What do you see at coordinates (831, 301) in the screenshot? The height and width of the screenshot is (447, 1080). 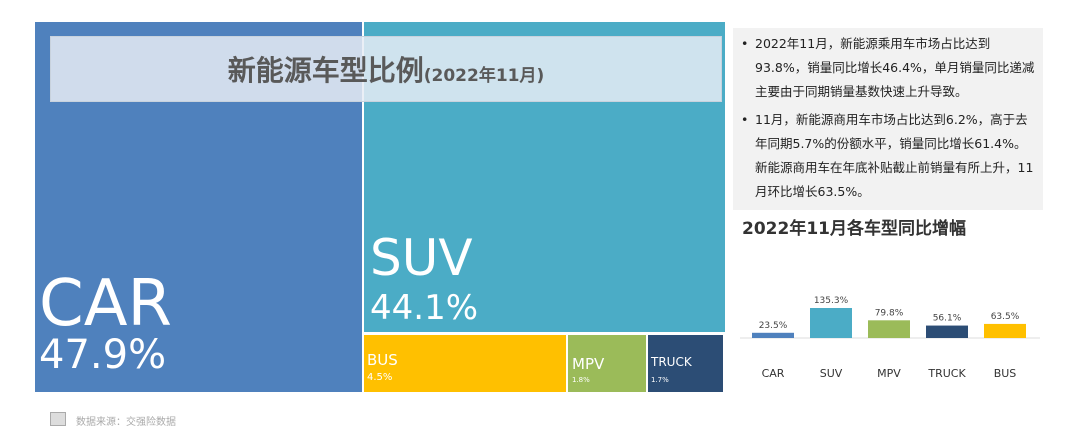 I see `data-label: 135.3%` at bounding box center [831, 301].